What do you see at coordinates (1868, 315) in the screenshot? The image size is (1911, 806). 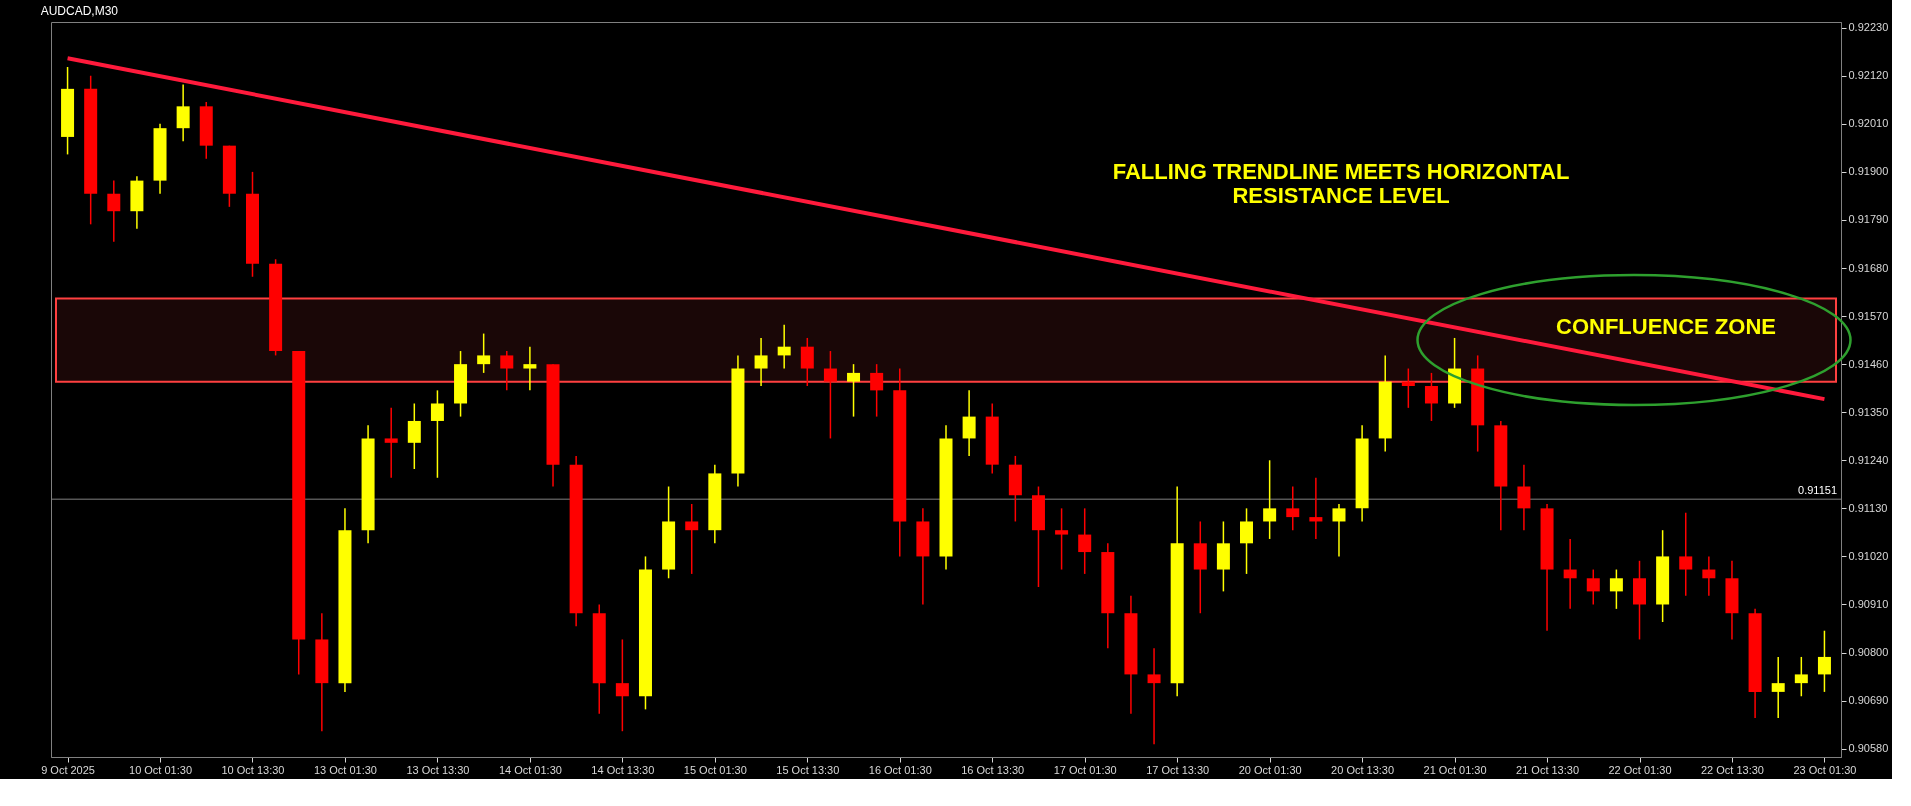 I see `y-tick-label: 0.91570` at bounding box center [1868, 315].